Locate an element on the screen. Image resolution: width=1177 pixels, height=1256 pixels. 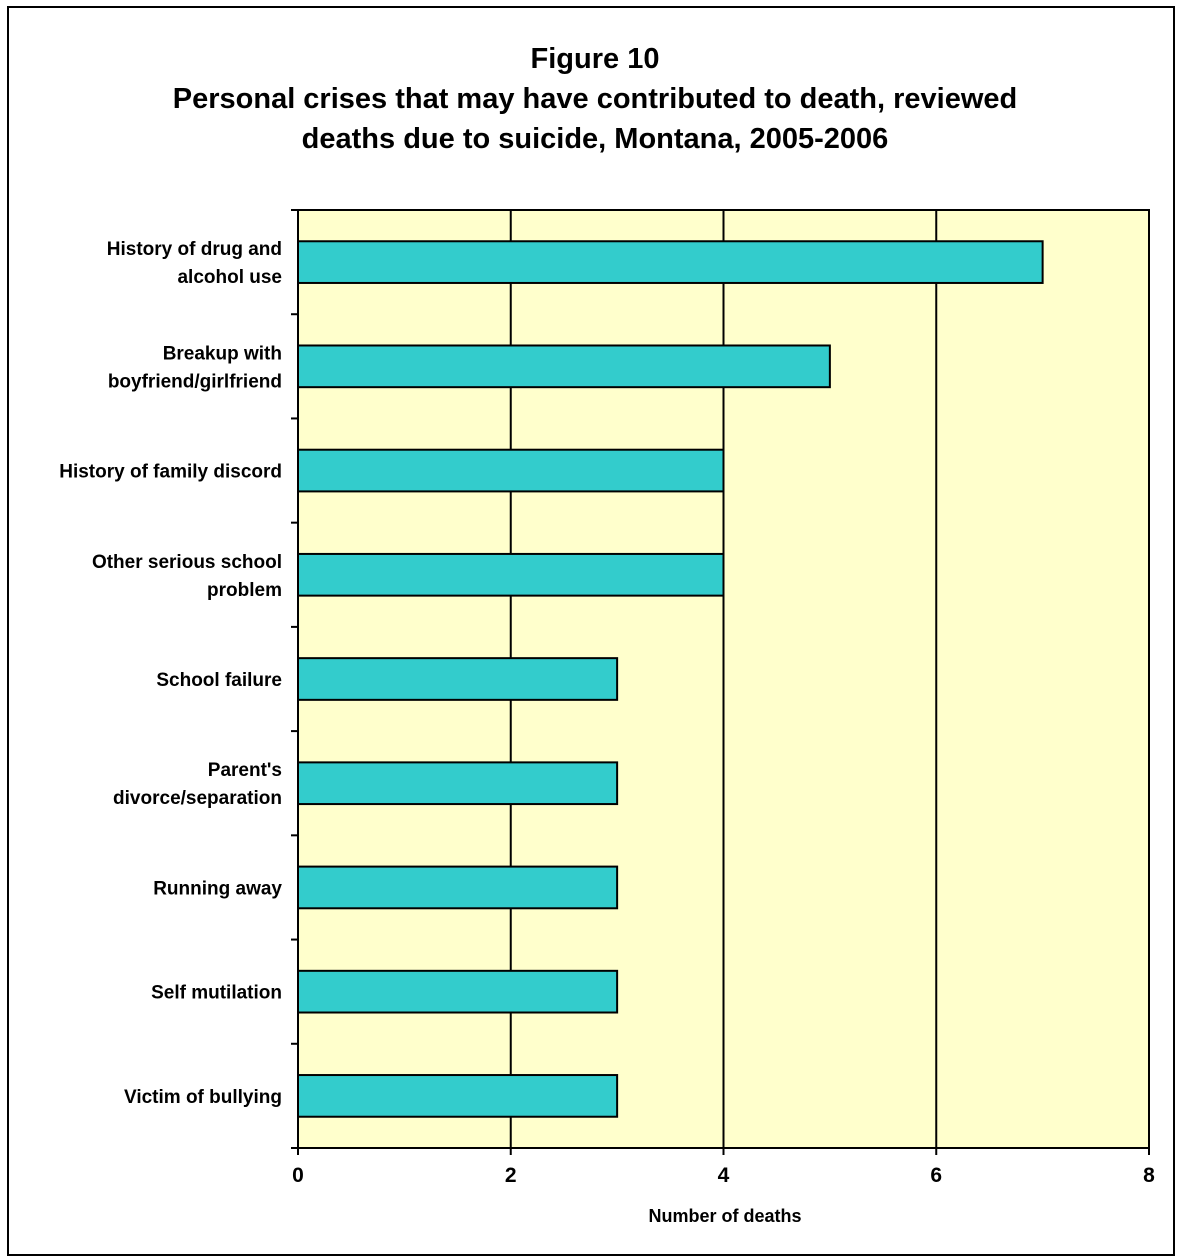
x-axis-title: Number of deaths is located at coordinates (724, 1216).